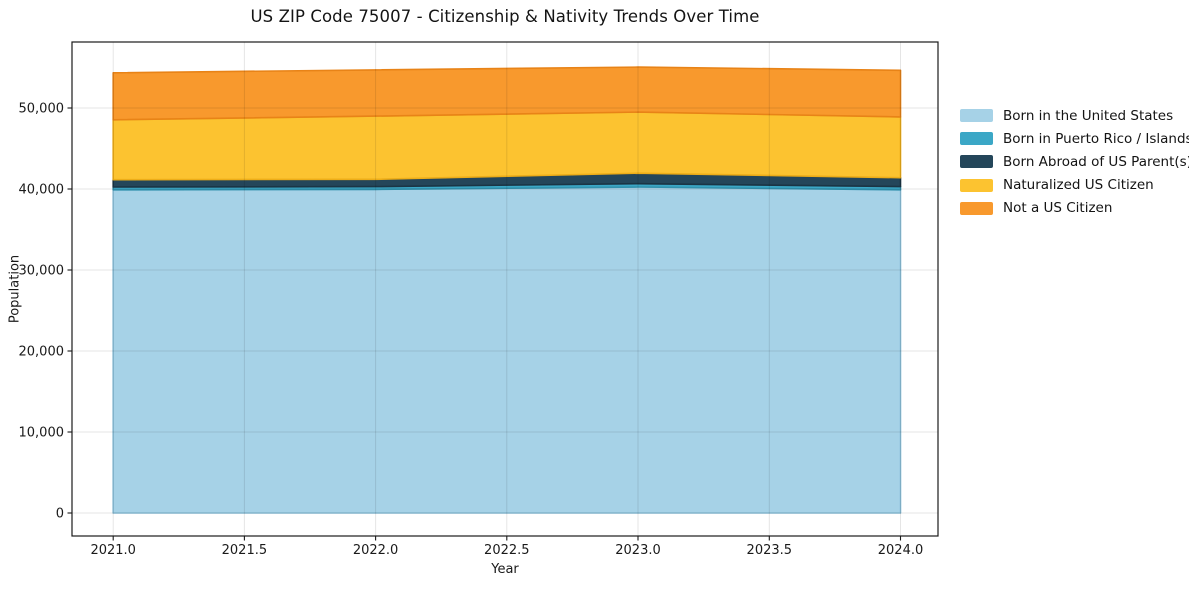 The height and width of the screenshot is (590, 1189). What do you see at coordinates (1096, 138) in the screenshot?
I see `legend-label: Born in Puerto Rico / Islands` at bounding box center [1096, 138].